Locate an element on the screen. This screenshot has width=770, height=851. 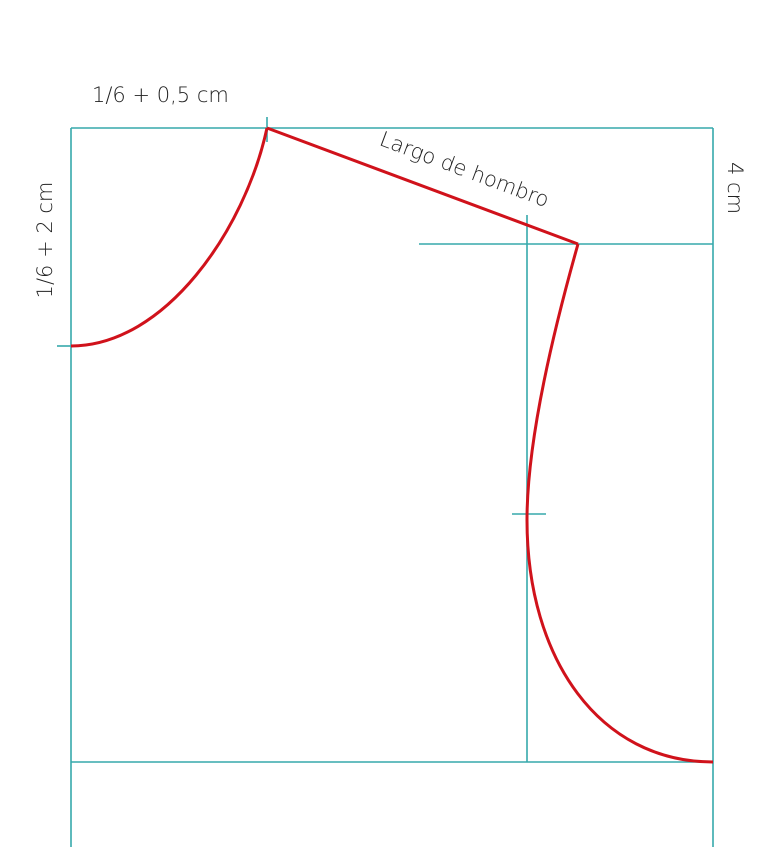
neck-depth-label: 1/6 + 2 cm is located at coordinates (45, 240).